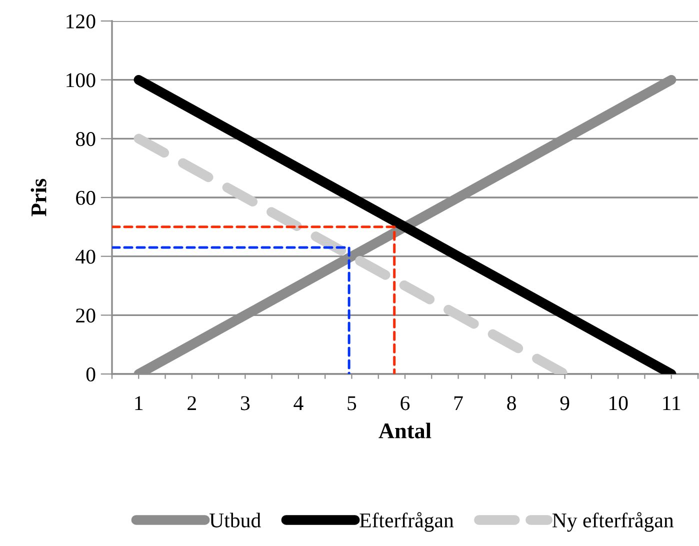 The image size is (699, 546). Describe the element at coordinates (245, 403) in the screenshot. I see `x-tick-label: 3` at that location.